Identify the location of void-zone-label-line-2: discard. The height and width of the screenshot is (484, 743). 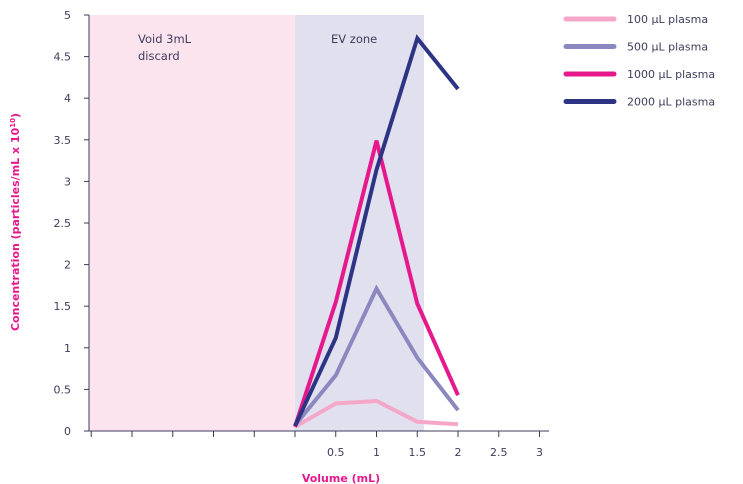
(159, 56).